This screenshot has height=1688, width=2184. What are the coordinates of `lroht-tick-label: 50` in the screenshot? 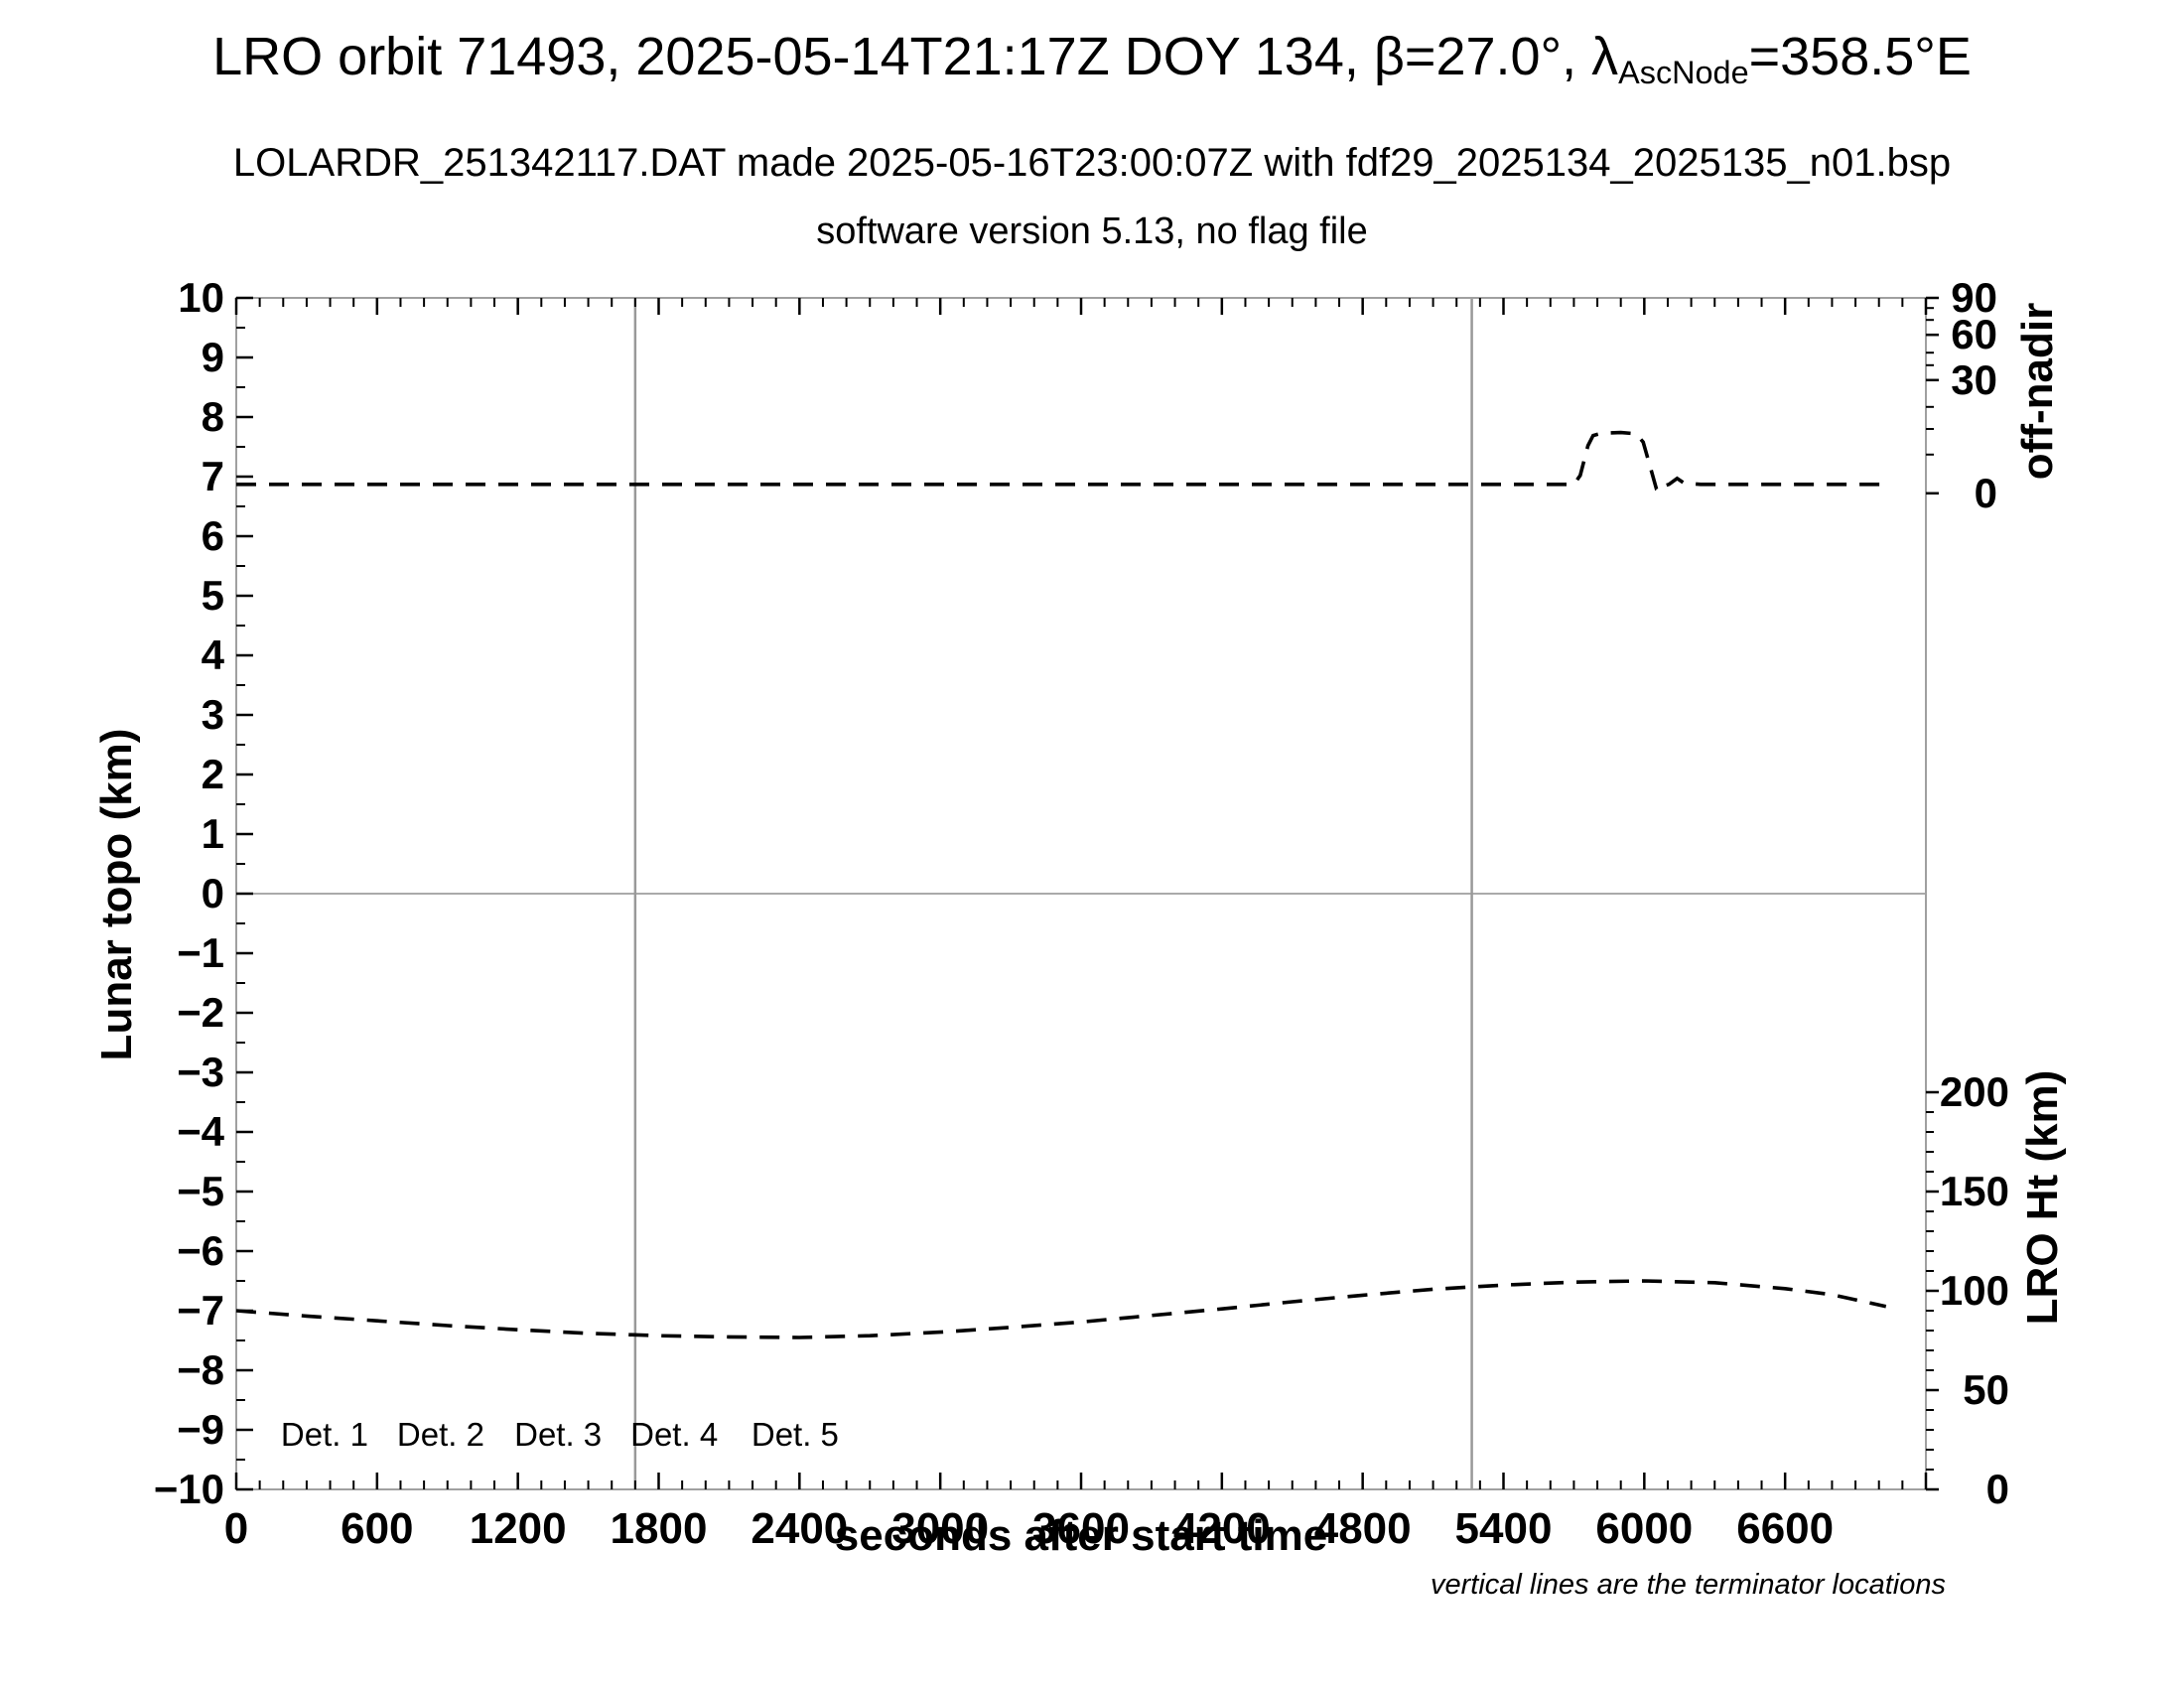 It's located at (1986, 1389).